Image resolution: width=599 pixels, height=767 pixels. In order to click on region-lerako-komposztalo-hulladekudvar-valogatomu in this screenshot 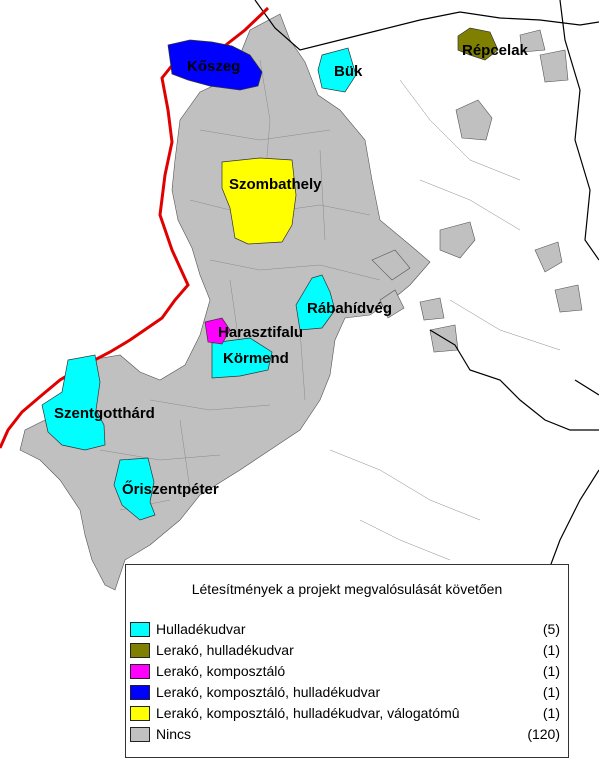, I will do `click(259, 201)`.